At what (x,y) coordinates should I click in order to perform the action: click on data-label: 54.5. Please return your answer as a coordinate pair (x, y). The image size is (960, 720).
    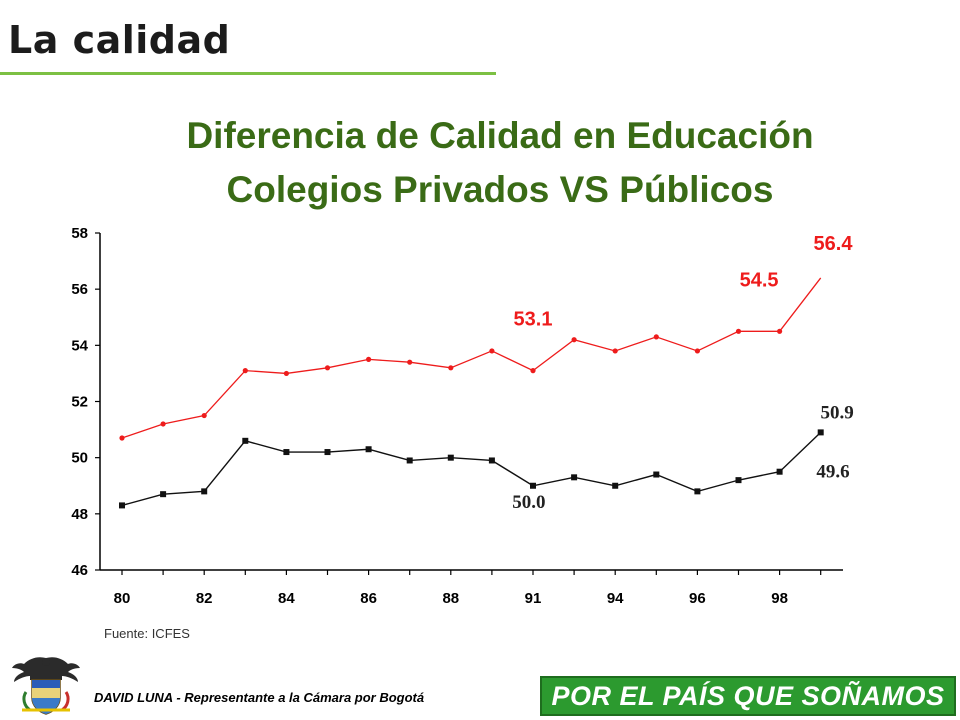
    Looking at the image, I should click on (759, 280).